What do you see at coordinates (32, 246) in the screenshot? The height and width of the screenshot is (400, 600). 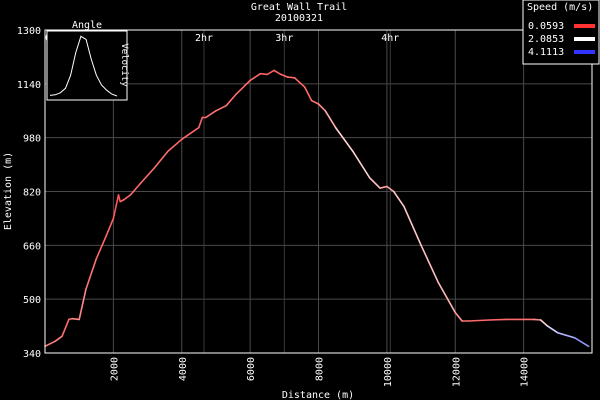 I see `y-tick-label: 660` at bounding box center [32, 246].